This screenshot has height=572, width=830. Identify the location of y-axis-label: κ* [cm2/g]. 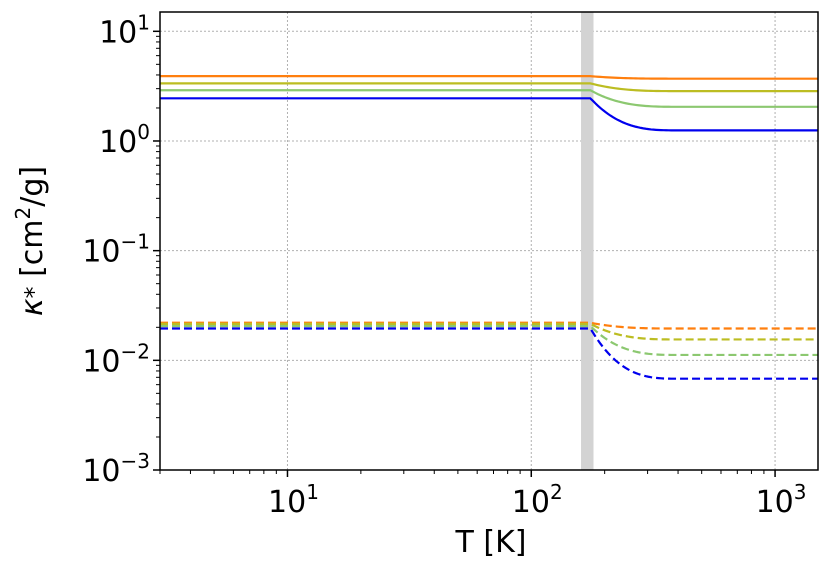
(30, 241).